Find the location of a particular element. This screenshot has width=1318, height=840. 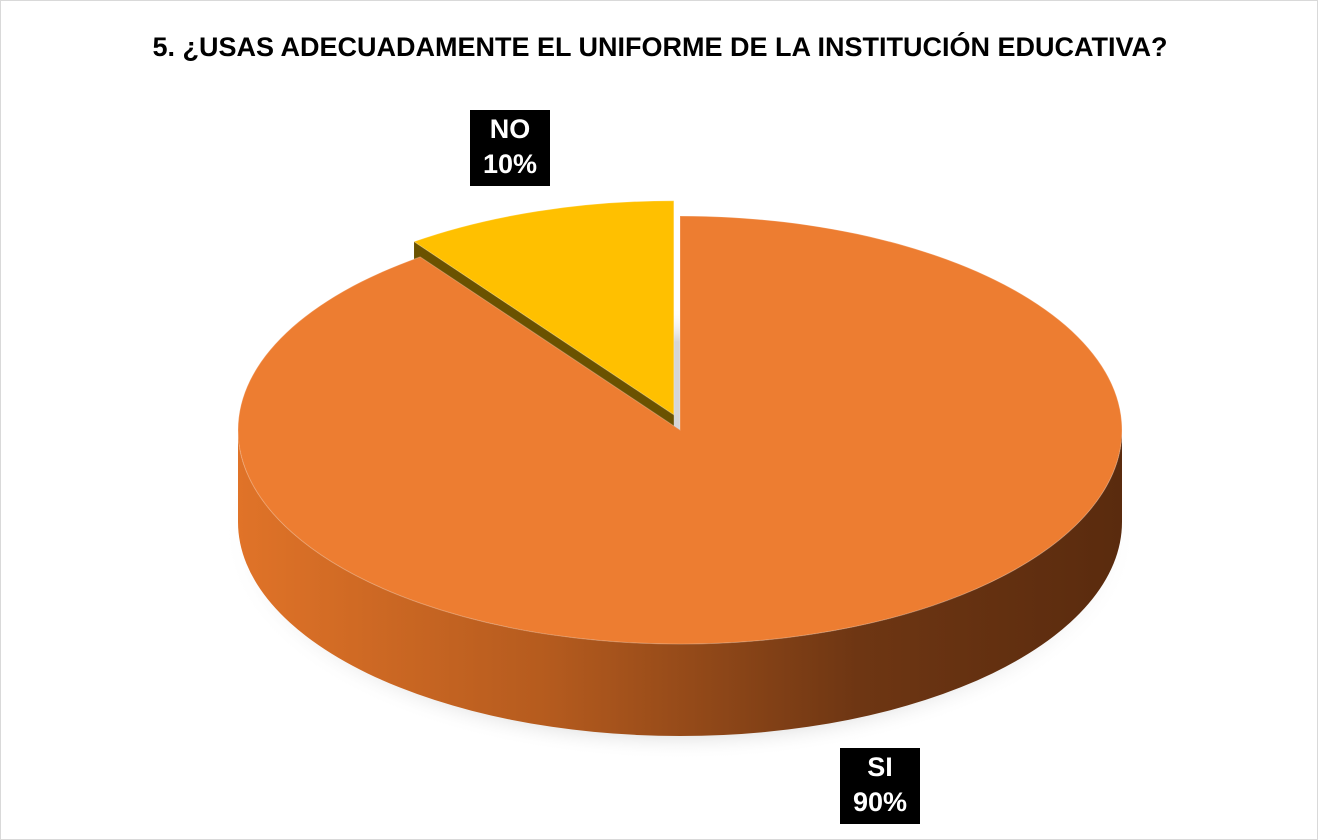

data-label: SI 90% is located at coordinates (880, 786).